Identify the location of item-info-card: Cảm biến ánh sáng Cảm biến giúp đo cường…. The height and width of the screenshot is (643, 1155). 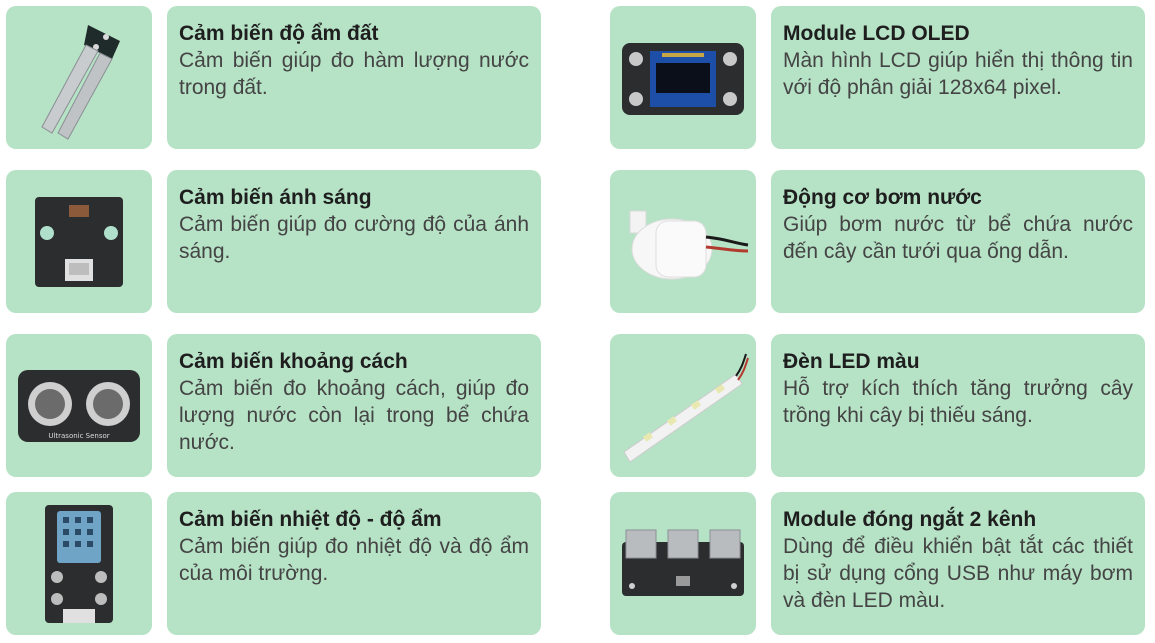
(354, 241).